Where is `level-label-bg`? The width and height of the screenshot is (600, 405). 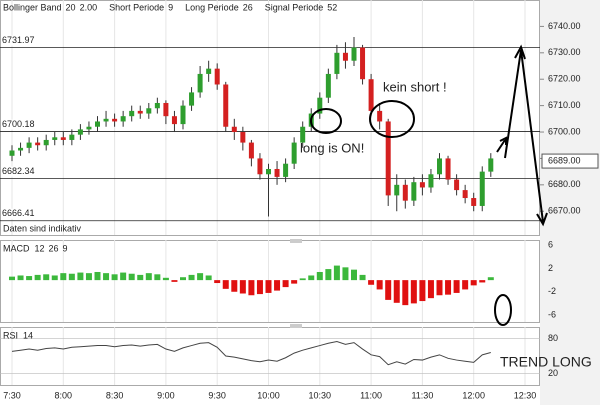 level-label-bg is located at coordinates (19, 171).